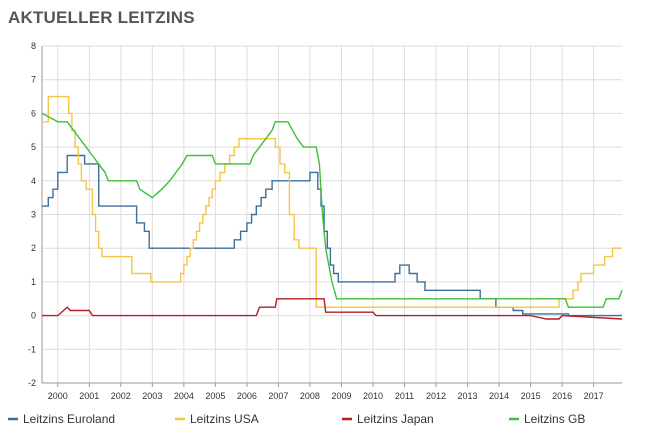 Image resolution: width=647 pixels, height=442 pixels. What do you see at coordinates (278, 396) in the screenshot?
I see `x-tick-label: 2007` at bounding box center [278, 396].